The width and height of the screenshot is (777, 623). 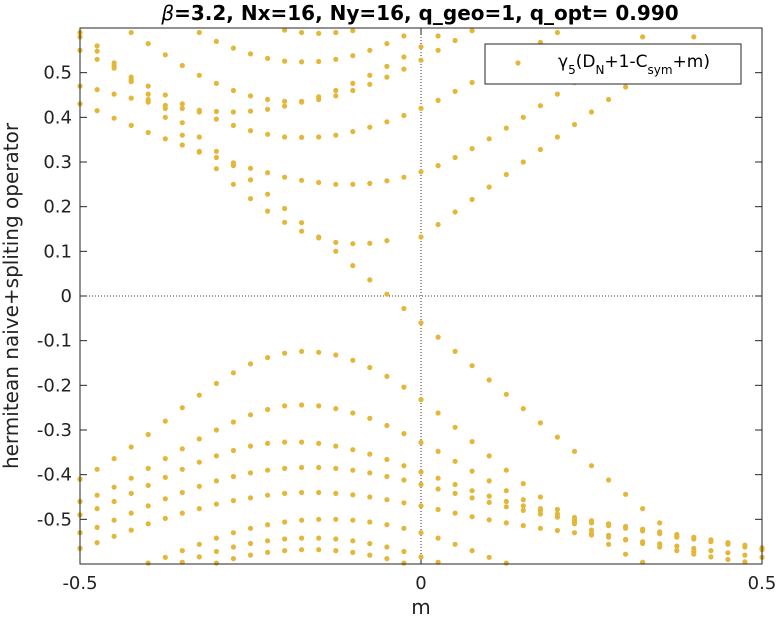 What do you see at coordinates (79, 583) in the screenshot?
I see `x-tick-label: -0.5` at bounding box center [79, 583].